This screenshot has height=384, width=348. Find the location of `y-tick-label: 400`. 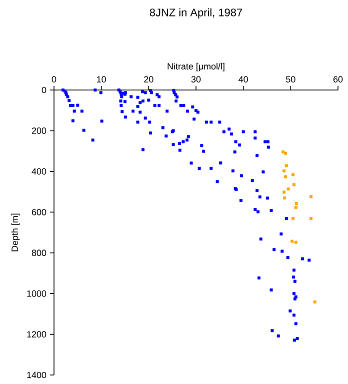

y-tick-label: 400 is located at coordinates (39, 171).